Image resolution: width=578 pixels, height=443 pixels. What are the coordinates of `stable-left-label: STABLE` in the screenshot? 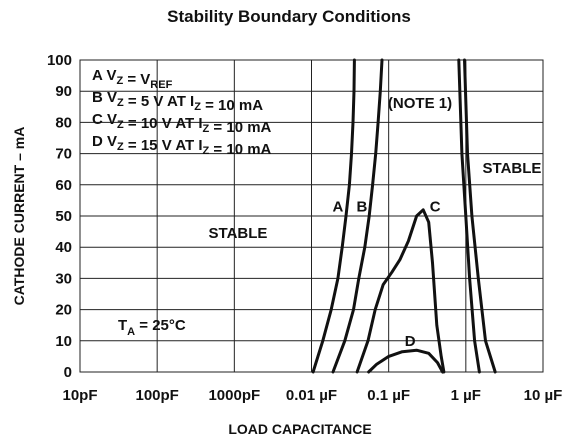 It's located at (238, 233).